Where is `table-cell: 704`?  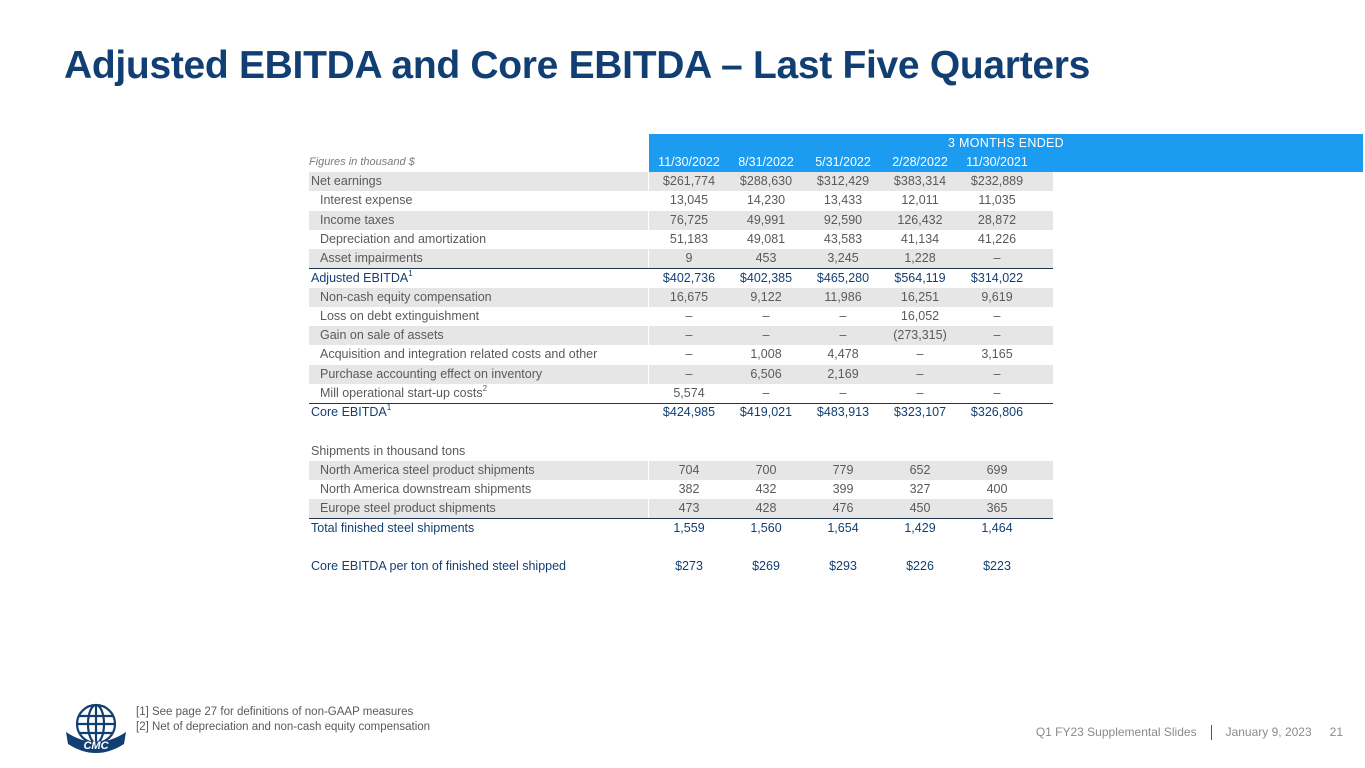
table-cell: 704 is located at coordinates (689, 469).